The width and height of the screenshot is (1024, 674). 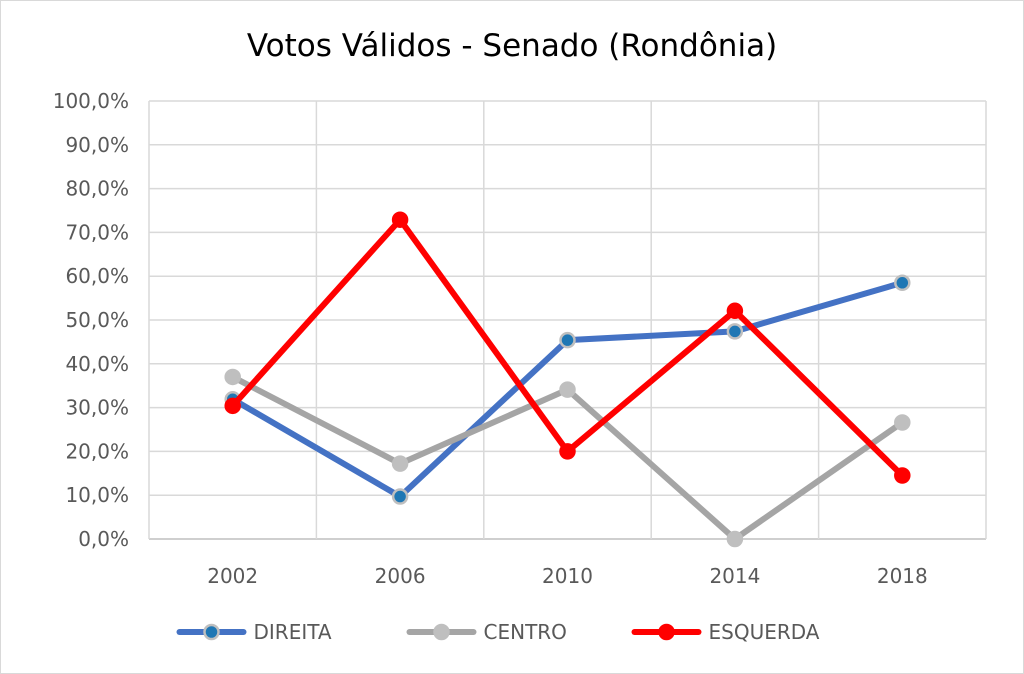 I want to click on legend: DIREITA CENTRO ESQUERDA, so click(x=498, y=632).